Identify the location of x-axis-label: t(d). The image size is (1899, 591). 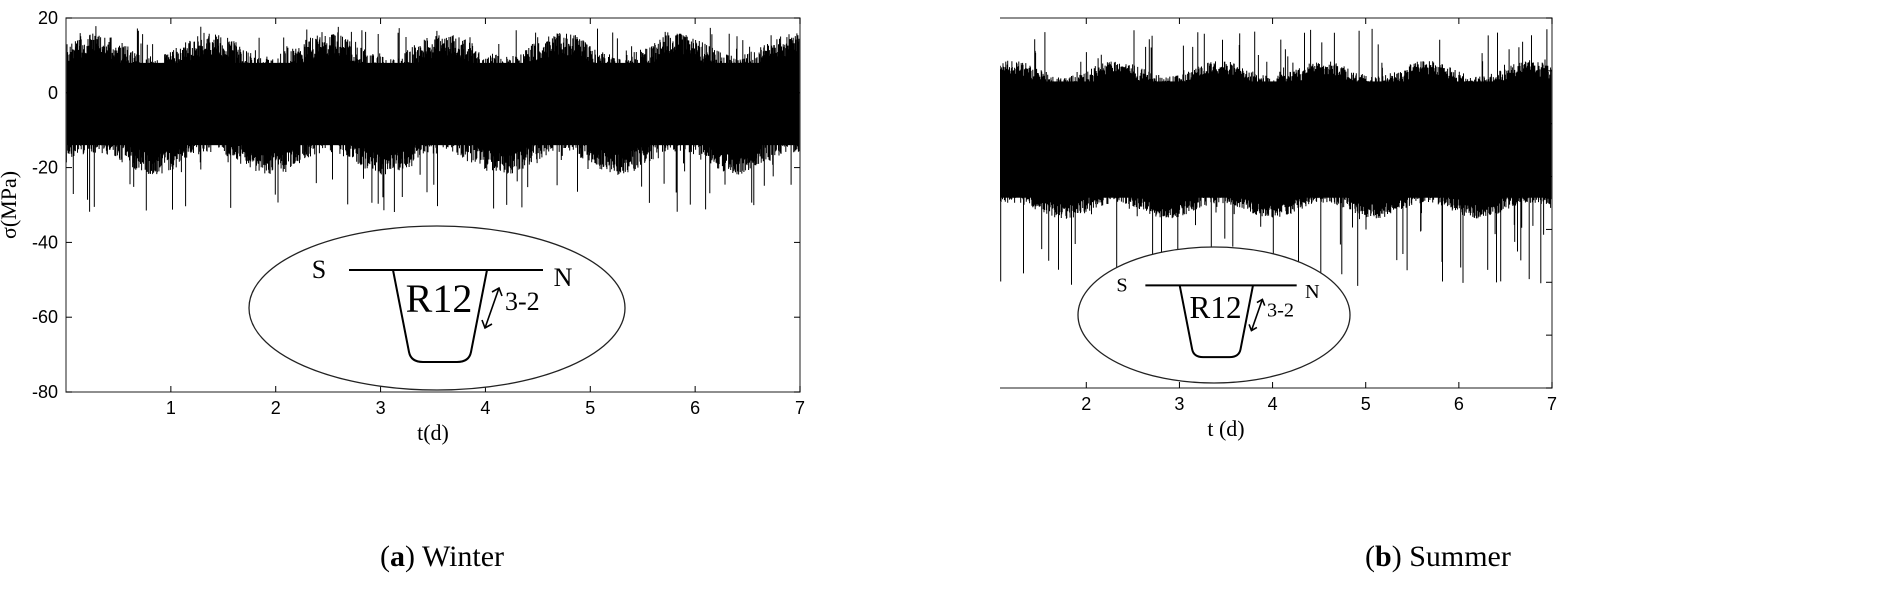
(433, 432).